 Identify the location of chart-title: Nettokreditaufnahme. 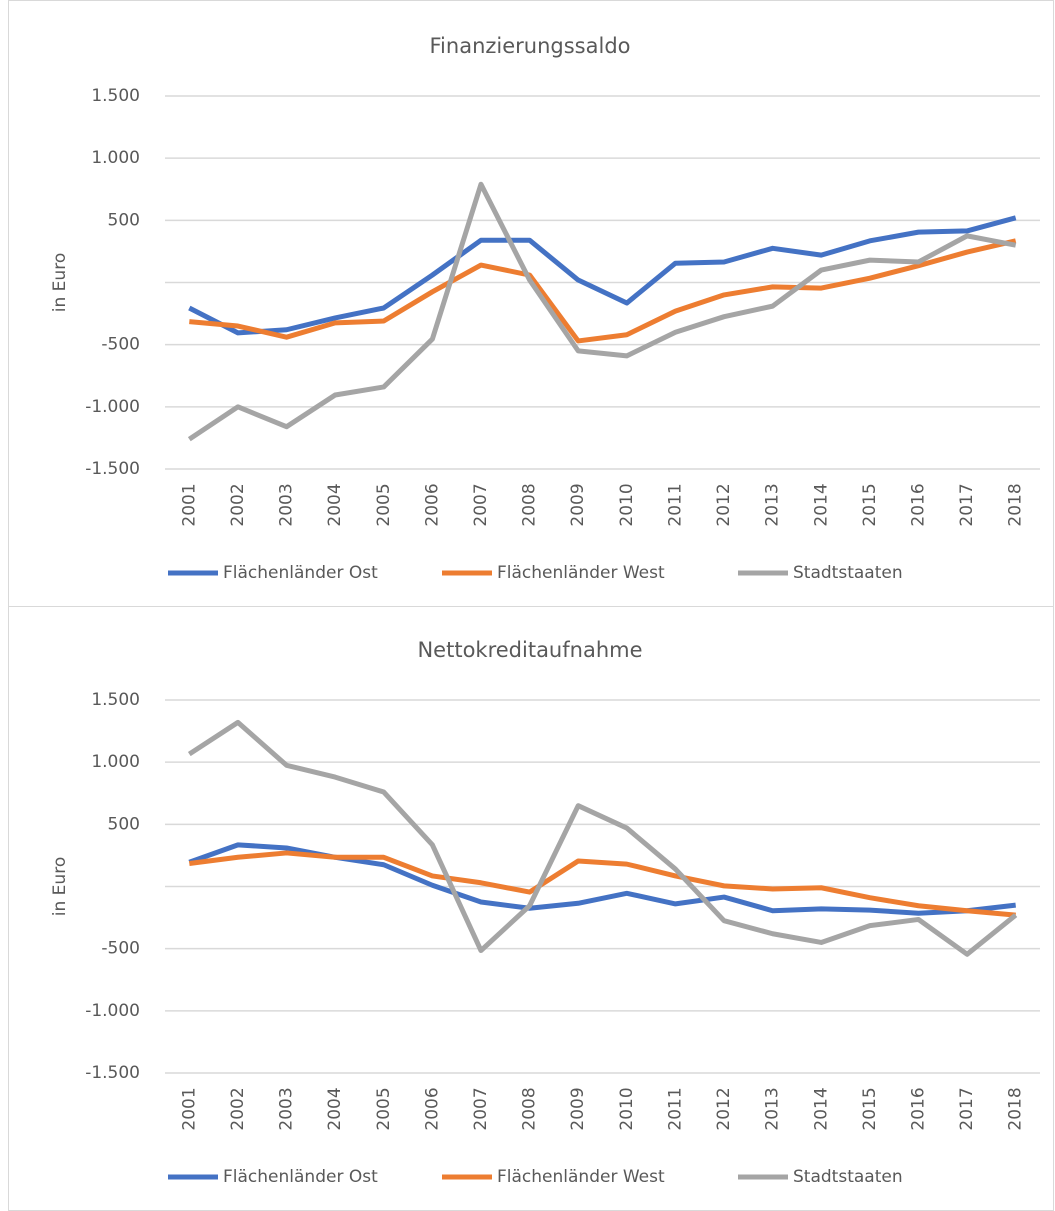
(529, 650).